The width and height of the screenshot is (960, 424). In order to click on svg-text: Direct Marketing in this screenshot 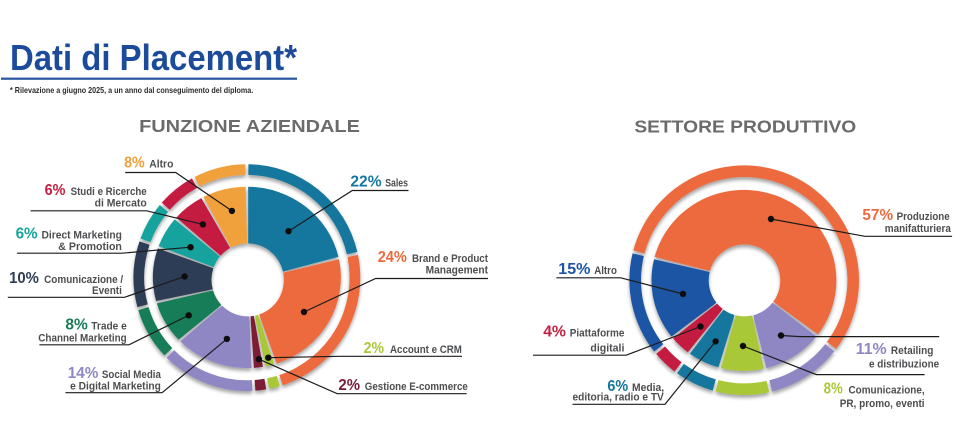, I will do `click(82, 236)`.